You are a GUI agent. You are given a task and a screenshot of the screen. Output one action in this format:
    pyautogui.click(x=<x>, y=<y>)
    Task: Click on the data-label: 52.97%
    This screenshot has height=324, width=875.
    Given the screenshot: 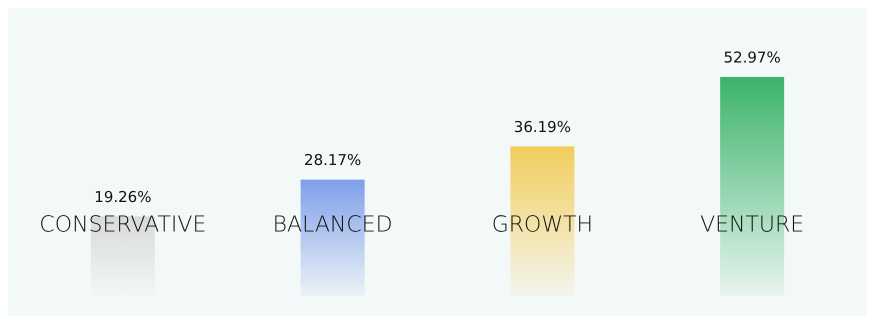 What is the action you would take?
    pyautogui.click(x=752, y=57)
    